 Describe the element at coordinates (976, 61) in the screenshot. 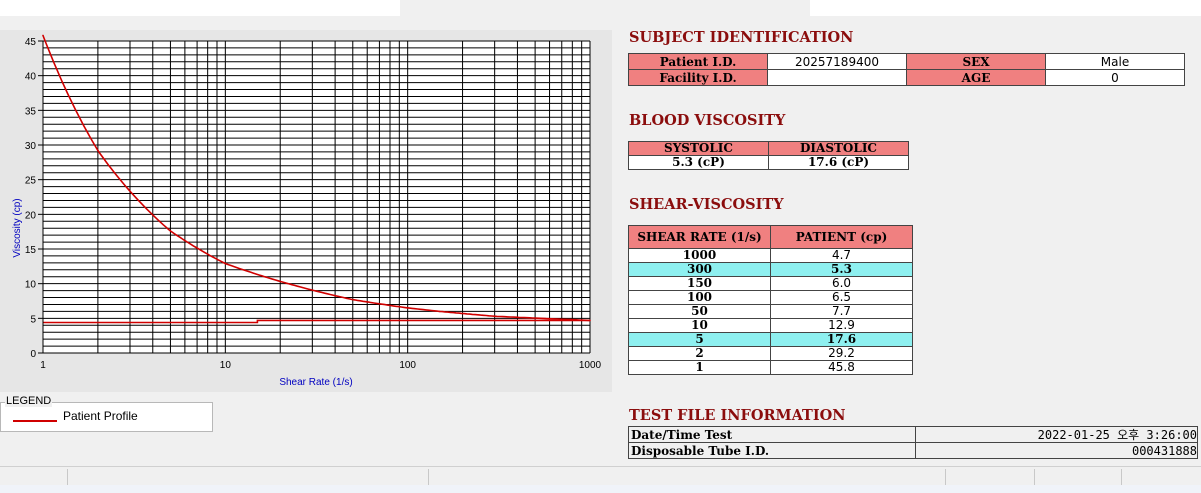

I see `sex-label: SEX` at that location.